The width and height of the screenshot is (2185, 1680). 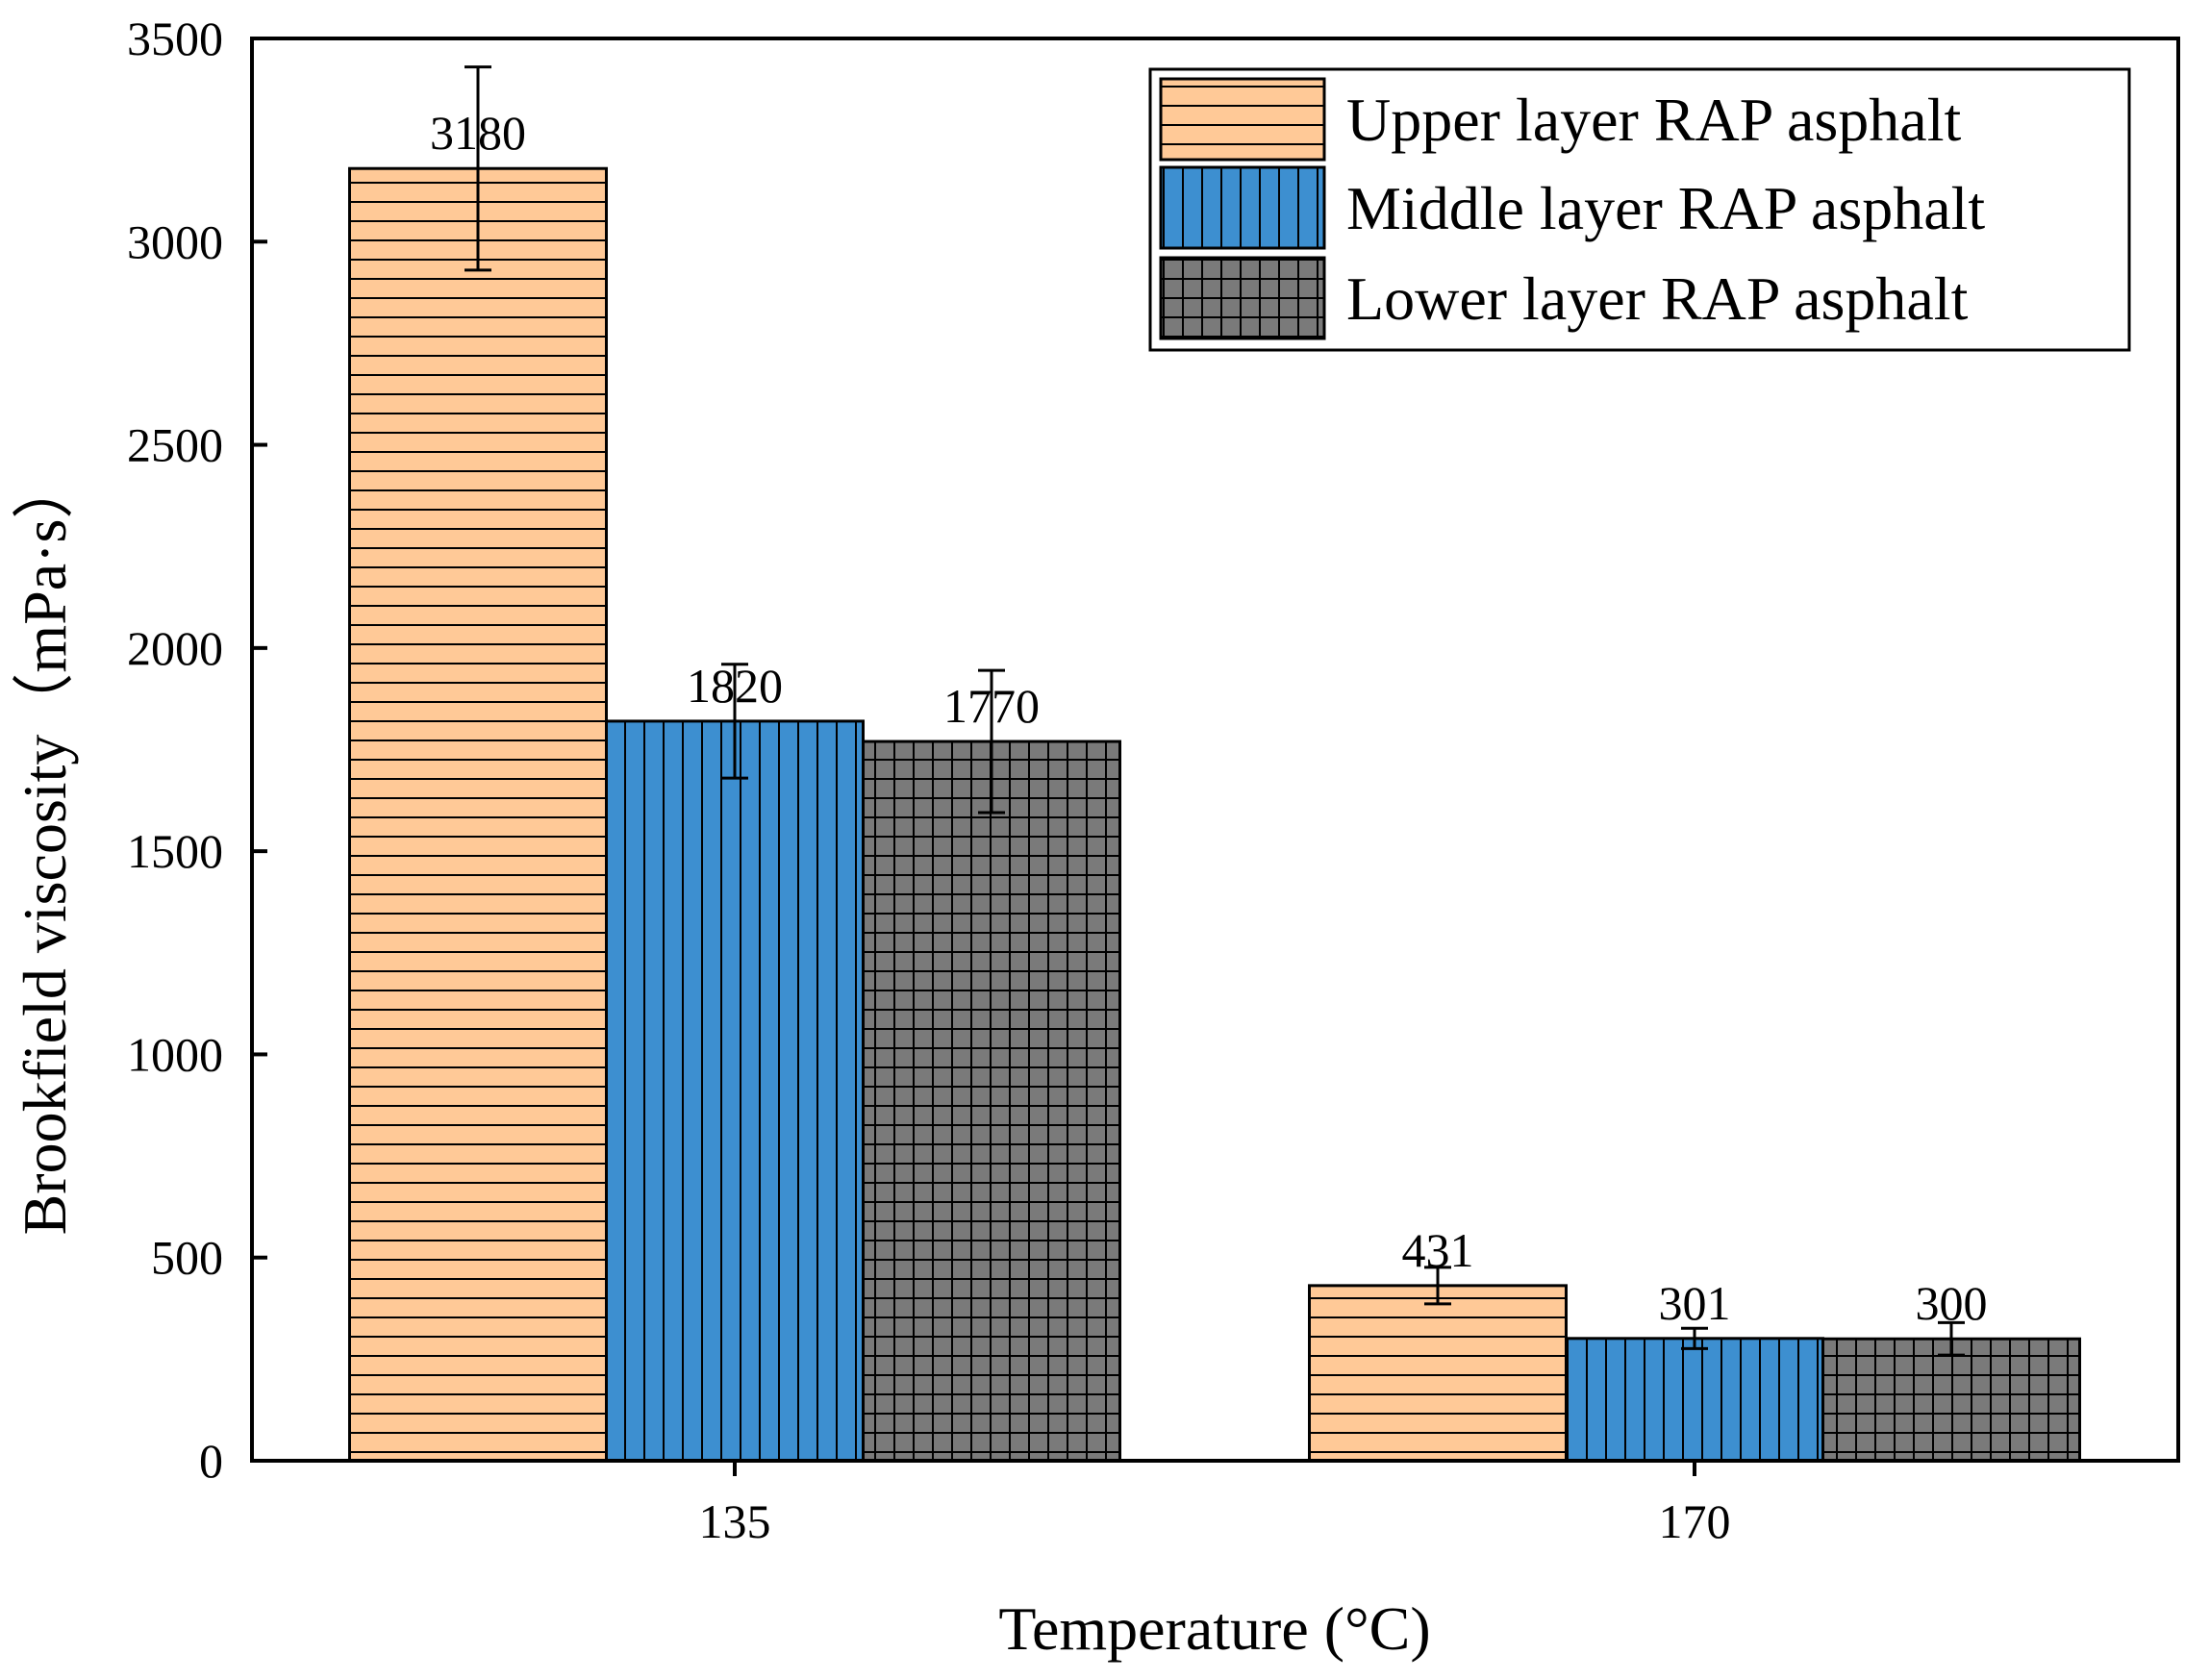 What do you see at coordinates (1952, 1303) in the screenshot?
I see `data-label: 300` at bounding box center [1952, 1303].